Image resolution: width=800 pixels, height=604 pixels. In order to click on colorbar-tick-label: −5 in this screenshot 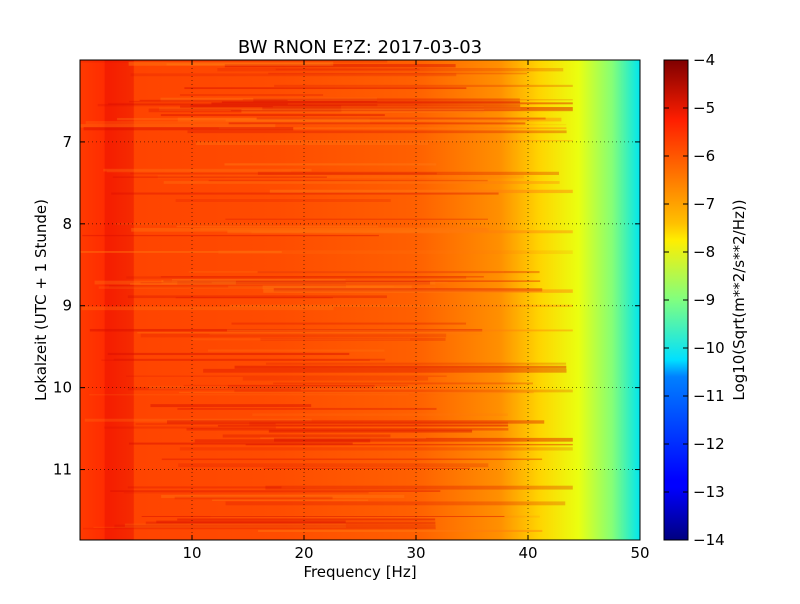, I will do `click(704, 108)`.